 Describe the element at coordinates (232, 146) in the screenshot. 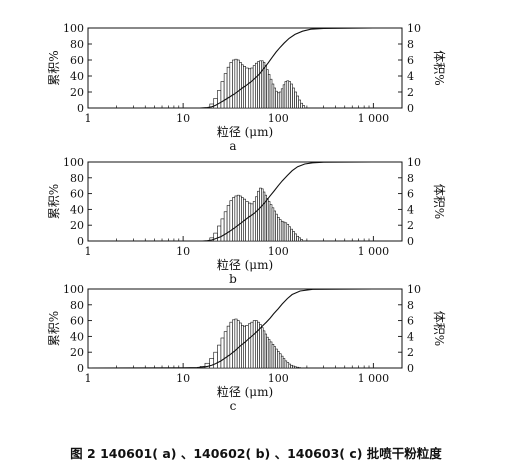

I see `panel-label: a` at that location.